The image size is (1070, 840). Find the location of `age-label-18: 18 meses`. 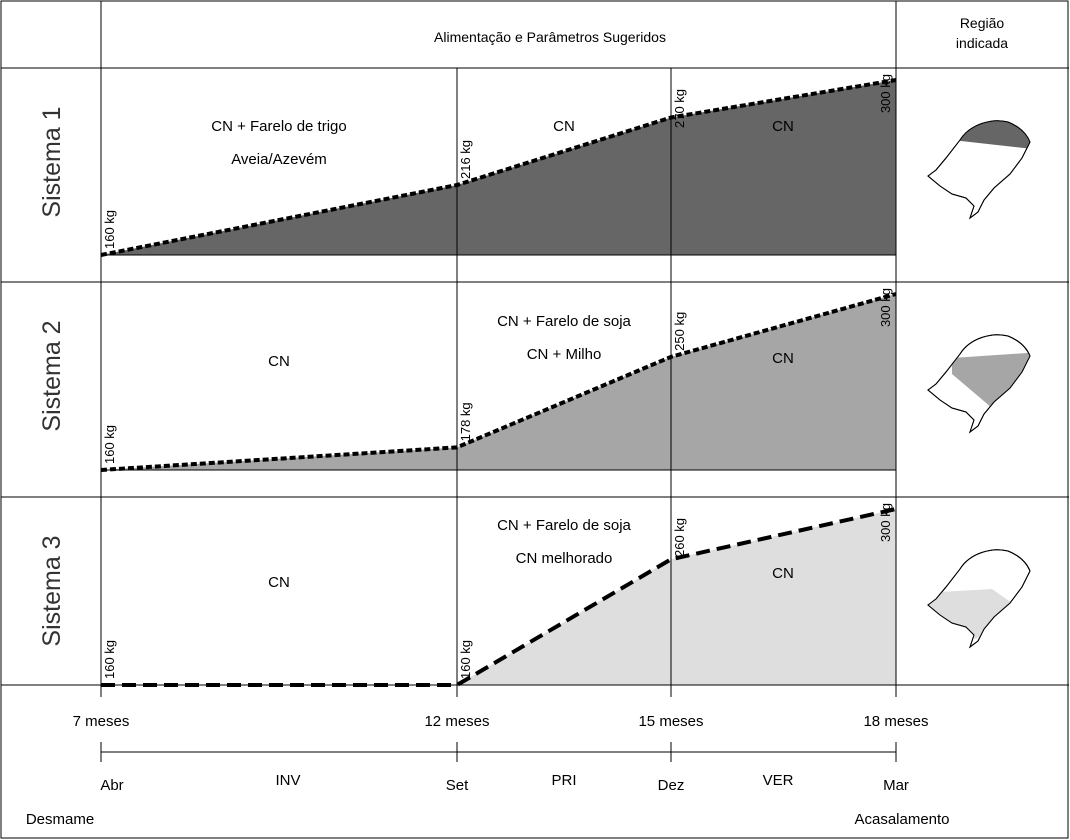

age-label-18: 18 meses is located at coordinates (895, 721).